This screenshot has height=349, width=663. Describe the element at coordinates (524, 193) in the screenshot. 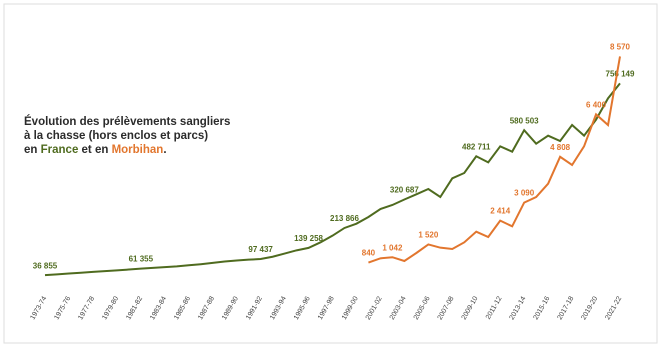

I see `data-label: 3 090` at that location.